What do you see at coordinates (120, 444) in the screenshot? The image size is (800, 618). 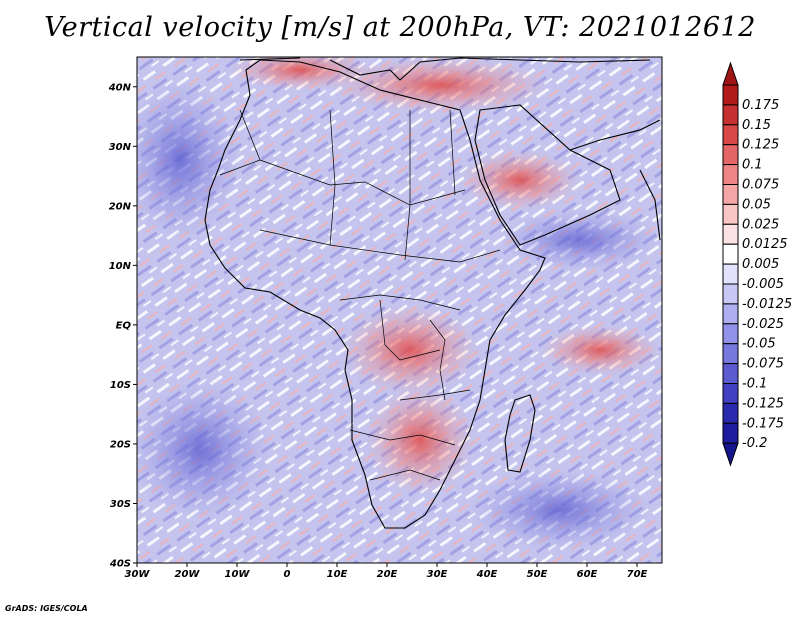 I see `lat-tick-label: 20S` at bounding box center [120, 444].